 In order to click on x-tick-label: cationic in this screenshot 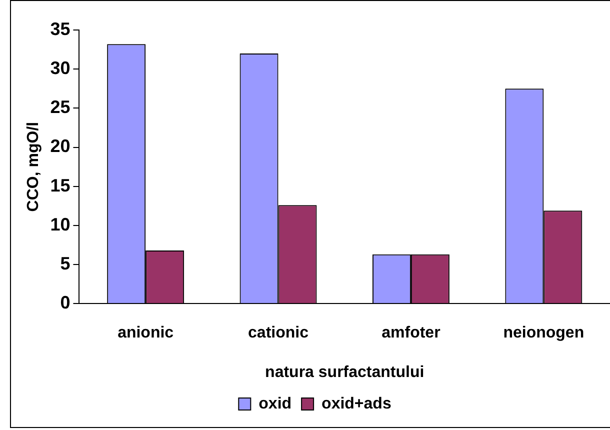, I will do `click(278, 333)`.